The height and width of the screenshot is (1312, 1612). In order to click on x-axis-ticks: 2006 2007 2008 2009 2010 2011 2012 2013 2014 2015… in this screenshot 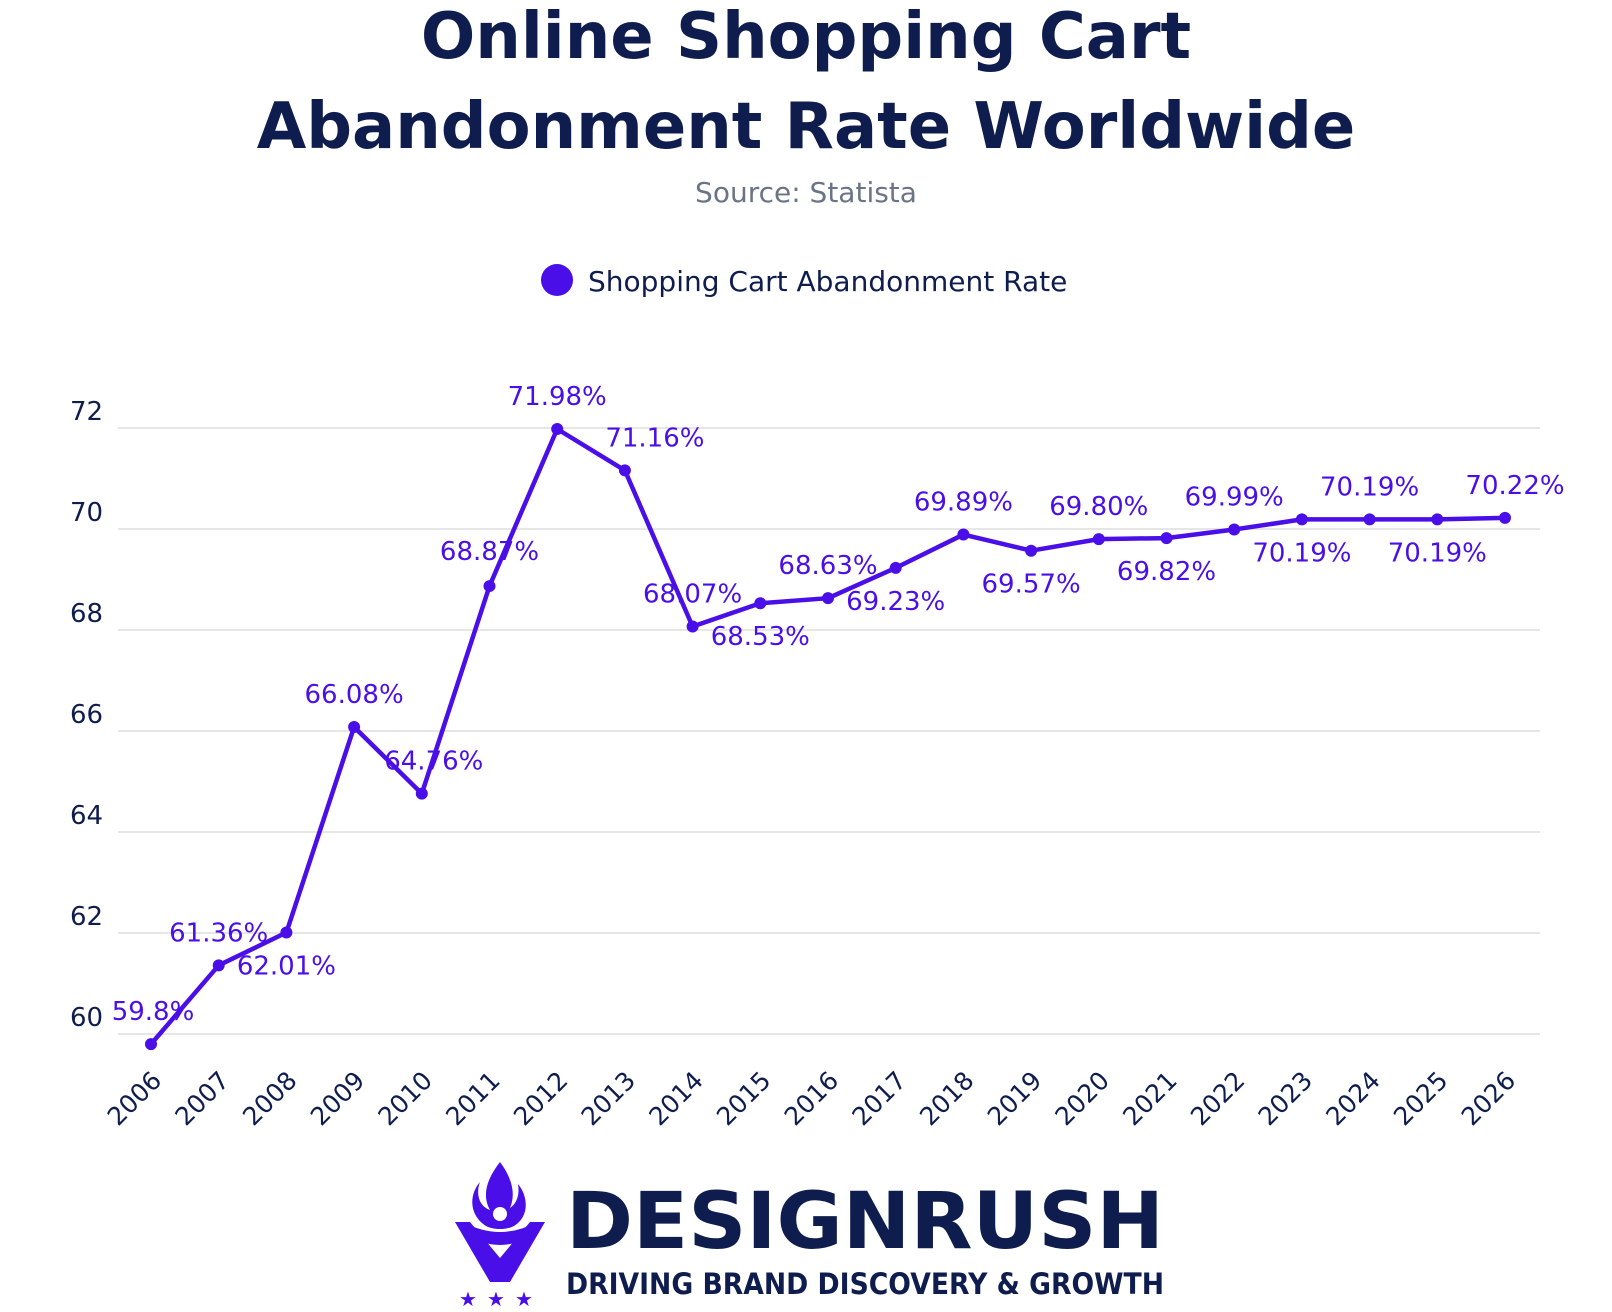, I will do `click(811, 1098)`.